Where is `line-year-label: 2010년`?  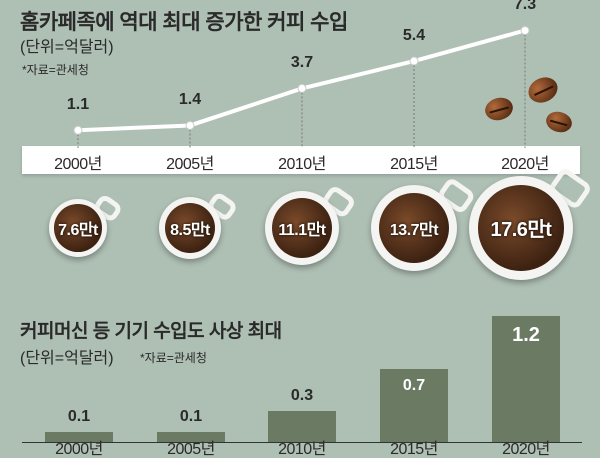 line-year-label: 2010년 is located at coordinates (302, 164).